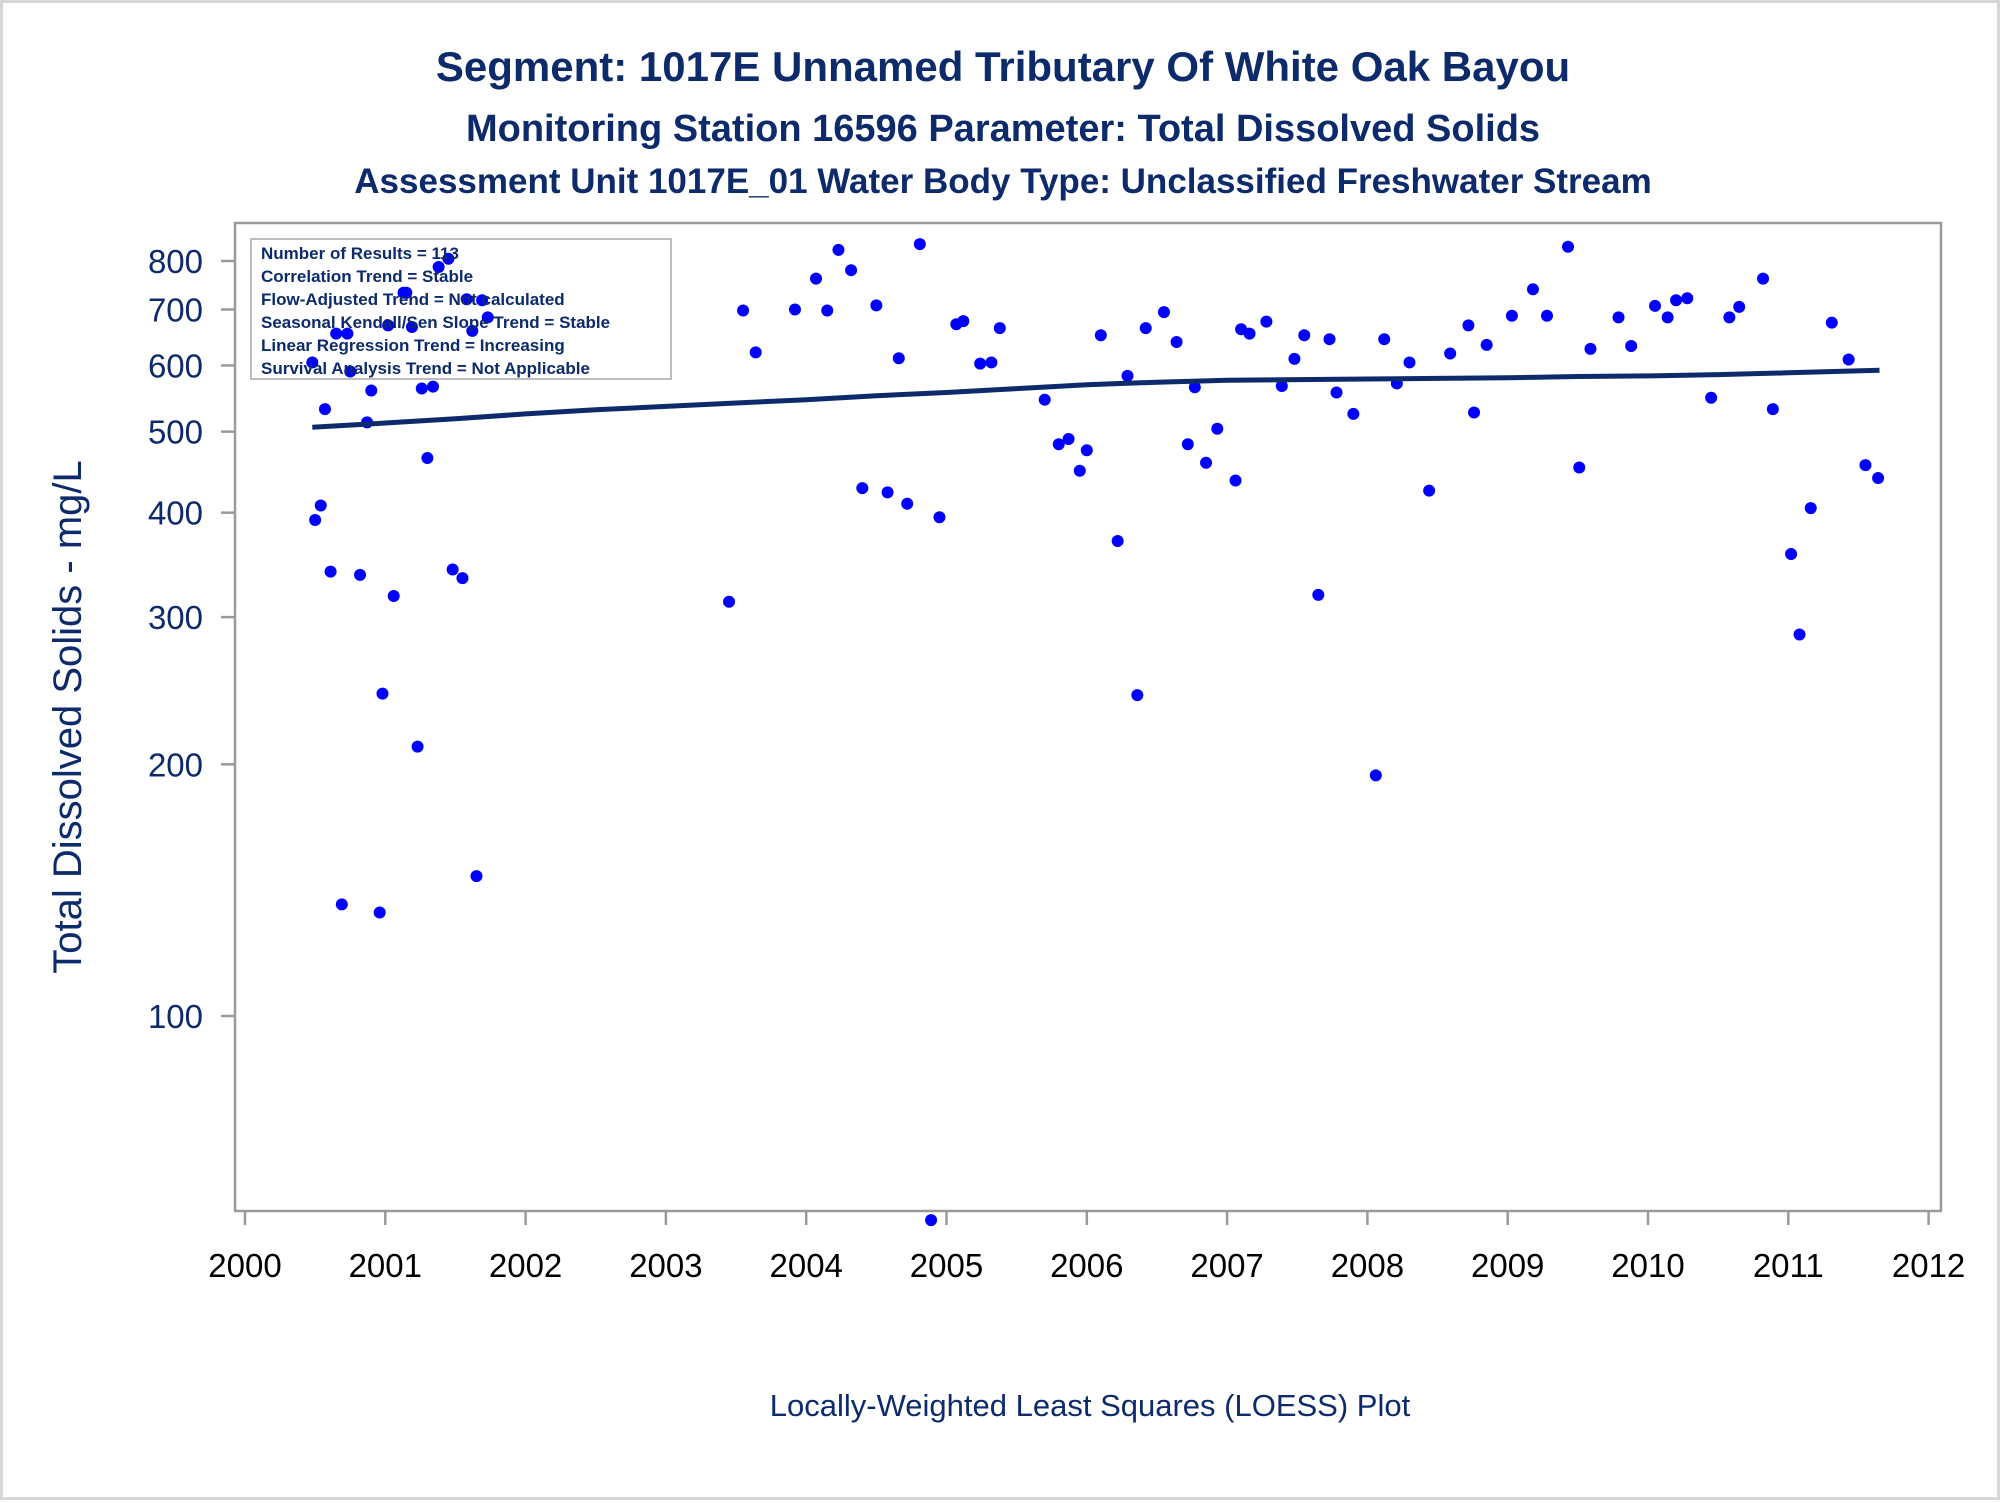 The height and width of the screenshot is (1503, 2000). Describe the element at coordinates (1928, 1265) in the screenshot. I see `x-tick-label: 2012` at that location.